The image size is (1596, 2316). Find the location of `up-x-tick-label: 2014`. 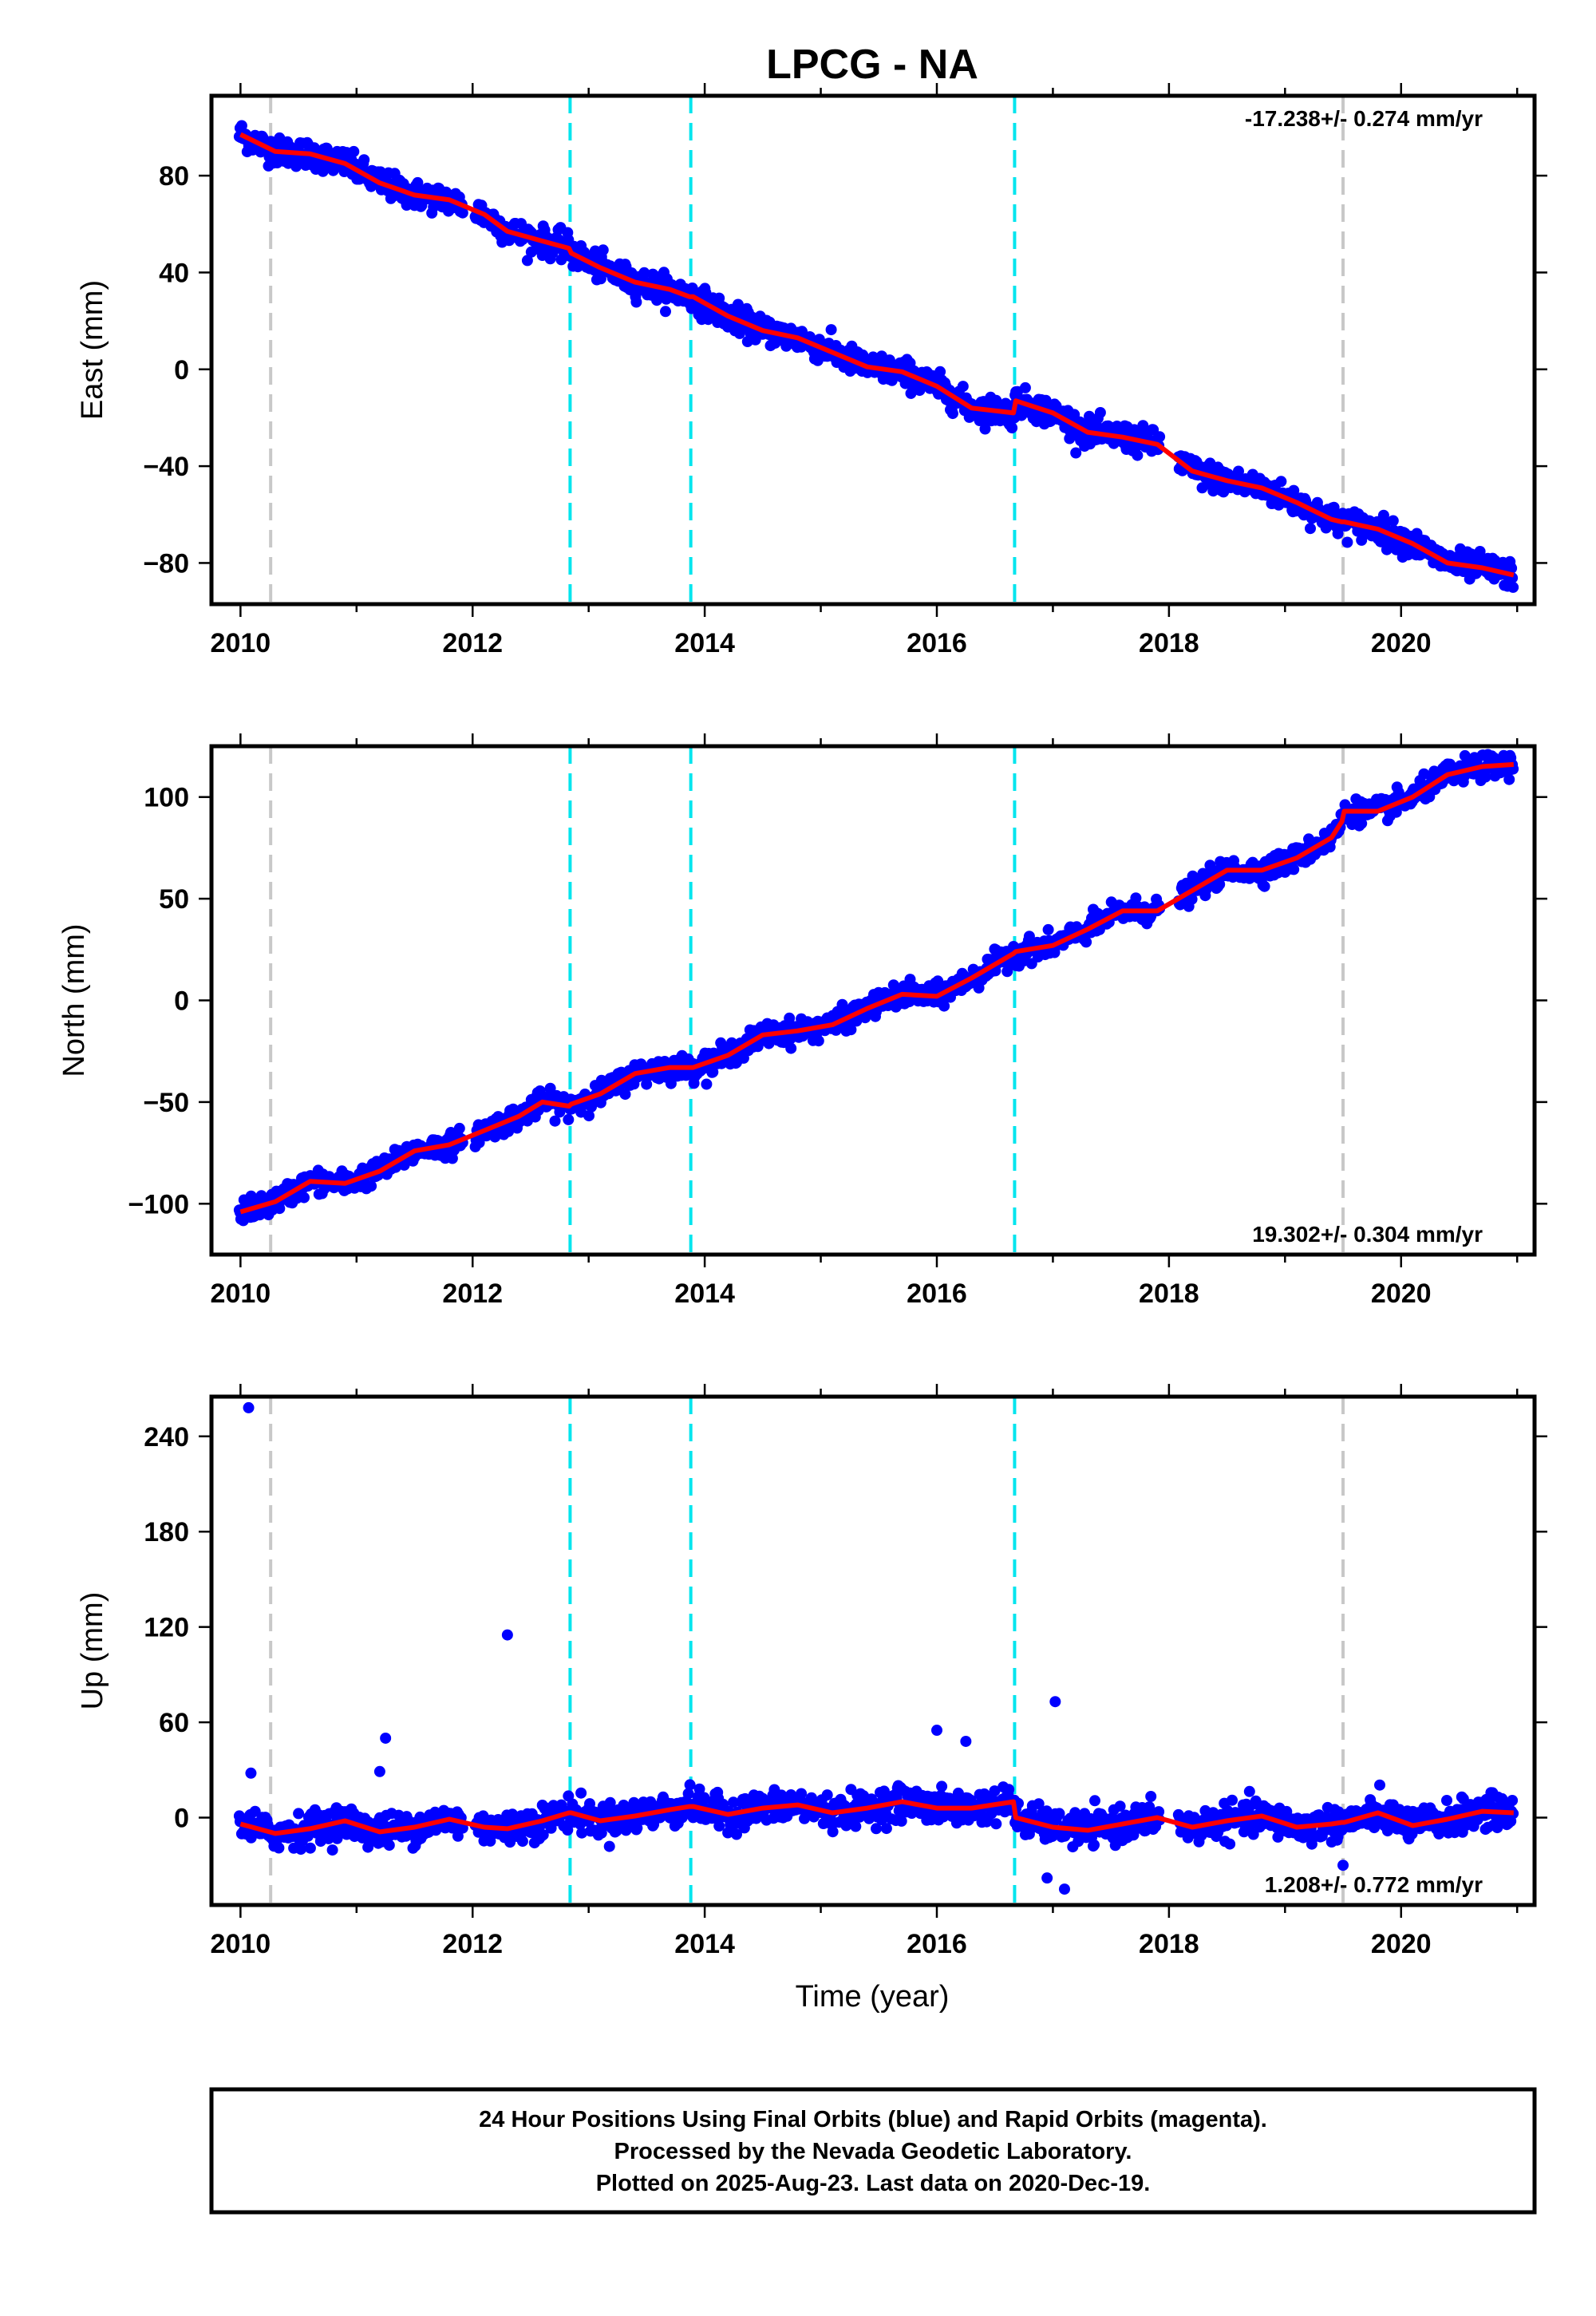

up-x-tick-label: 2014 is located at coordinates (704, 1944).